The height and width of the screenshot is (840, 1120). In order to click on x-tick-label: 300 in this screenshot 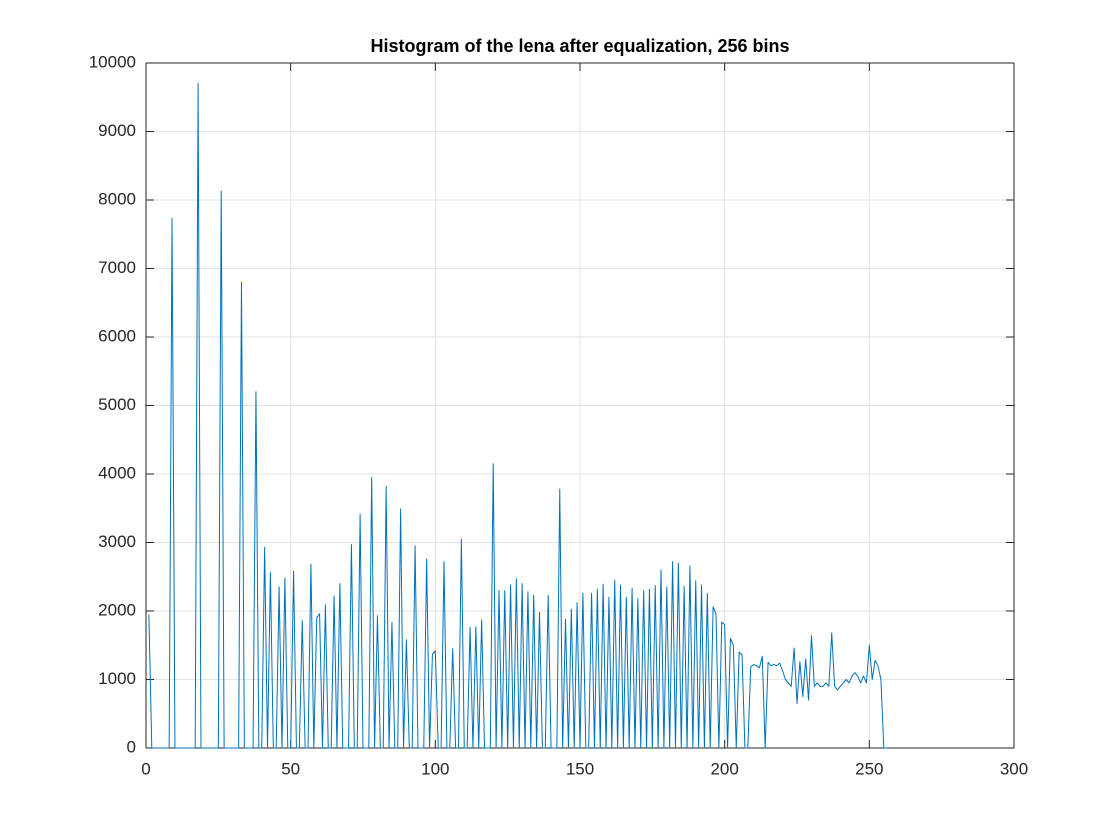, I will do `click(1014, 768)`.